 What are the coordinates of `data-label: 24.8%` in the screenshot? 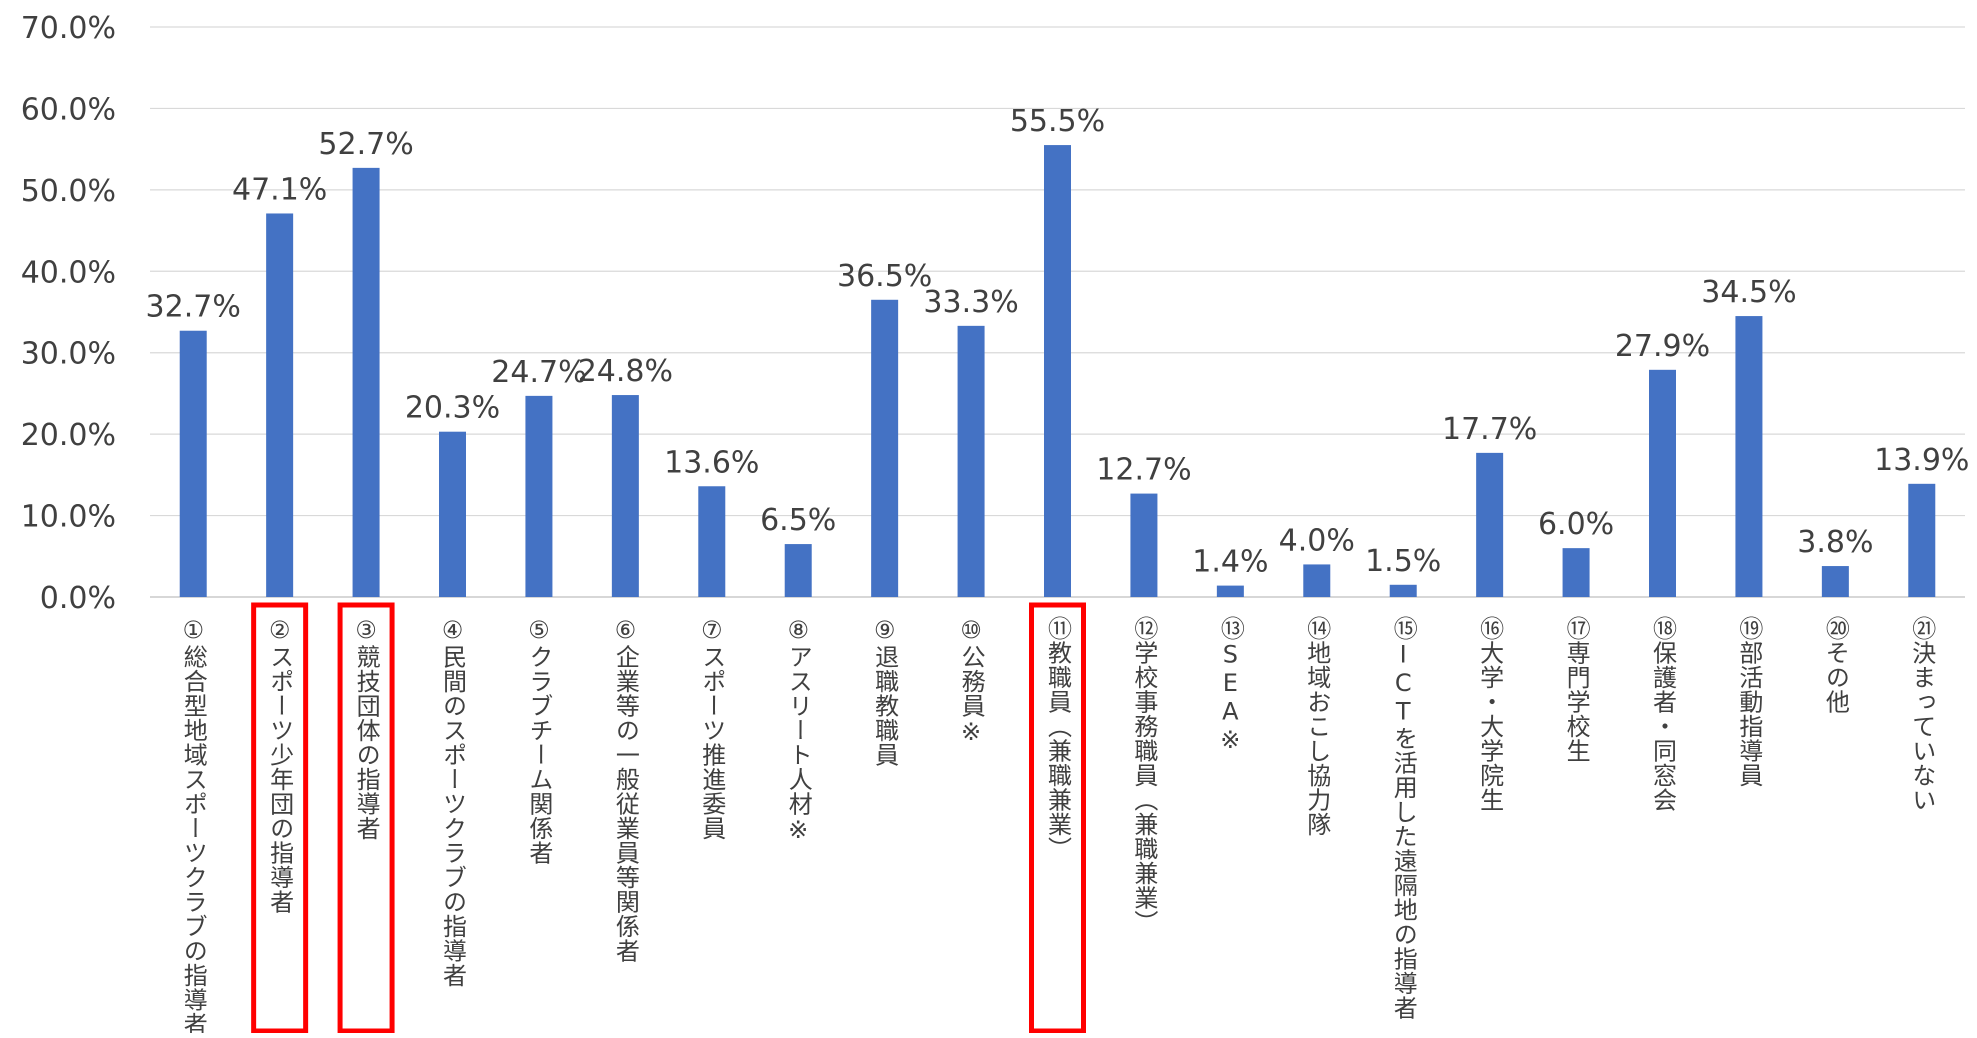 It's located at (625, 371).